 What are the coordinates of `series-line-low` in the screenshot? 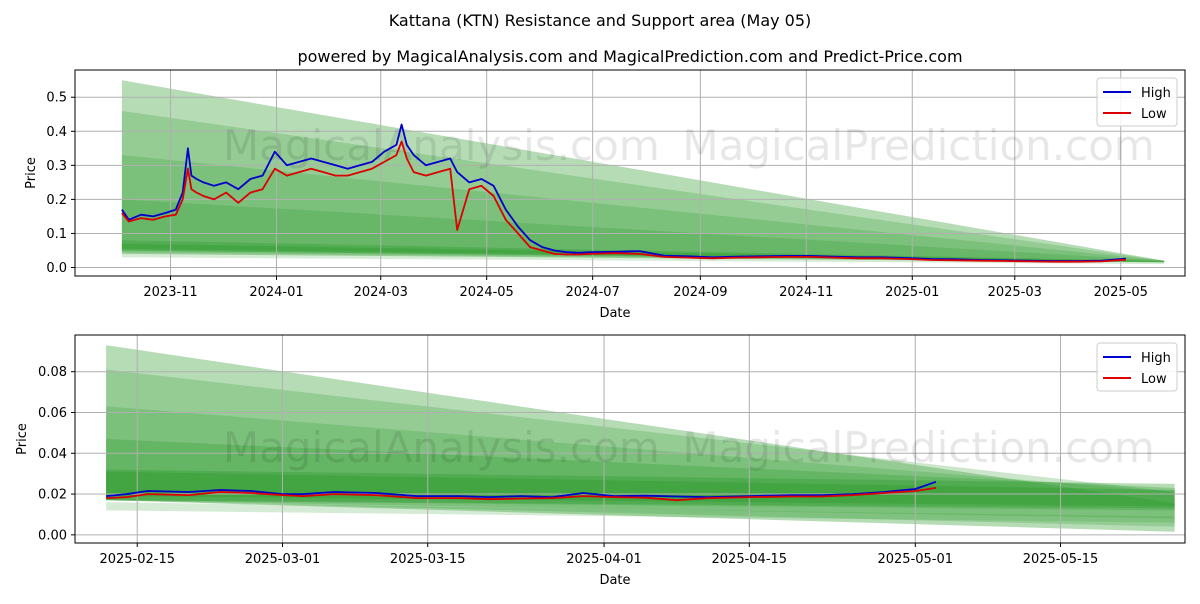 It's located at (521, 494).